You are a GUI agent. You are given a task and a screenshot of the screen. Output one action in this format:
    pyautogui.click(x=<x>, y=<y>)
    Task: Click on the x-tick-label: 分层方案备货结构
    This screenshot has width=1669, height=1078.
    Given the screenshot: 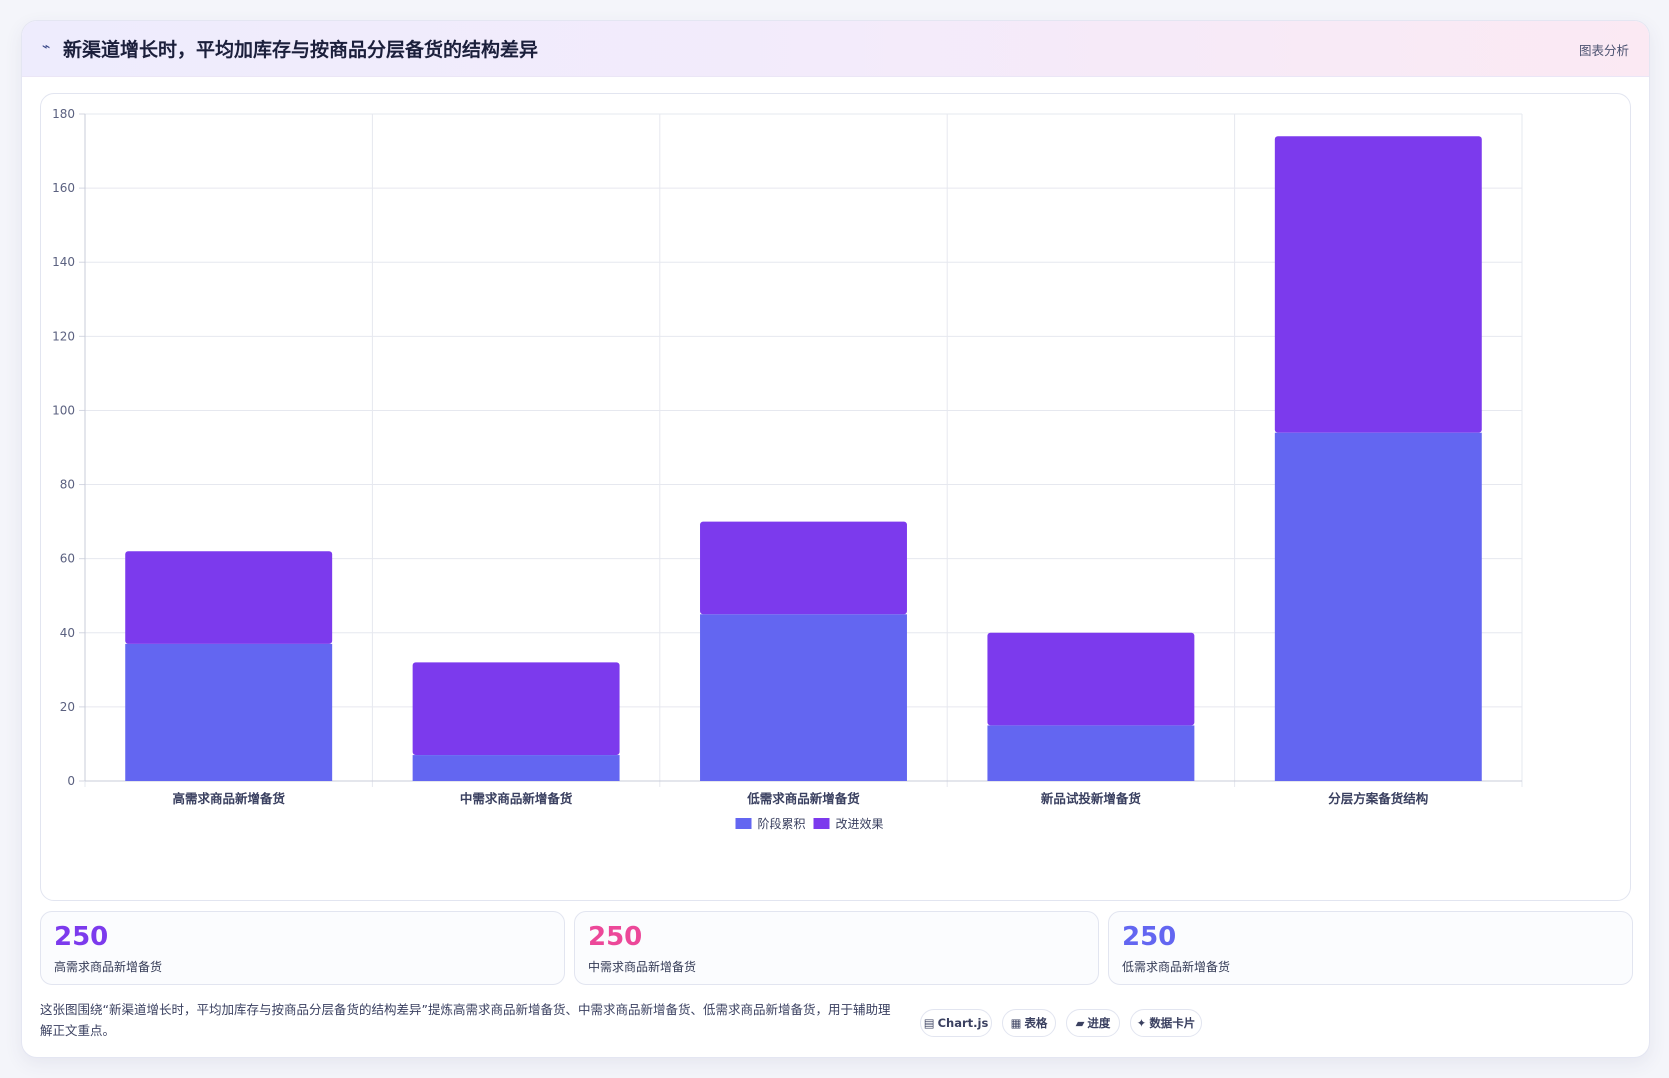 What is the action you would take?
    pyautogui.click(x=1378, y=798)
    